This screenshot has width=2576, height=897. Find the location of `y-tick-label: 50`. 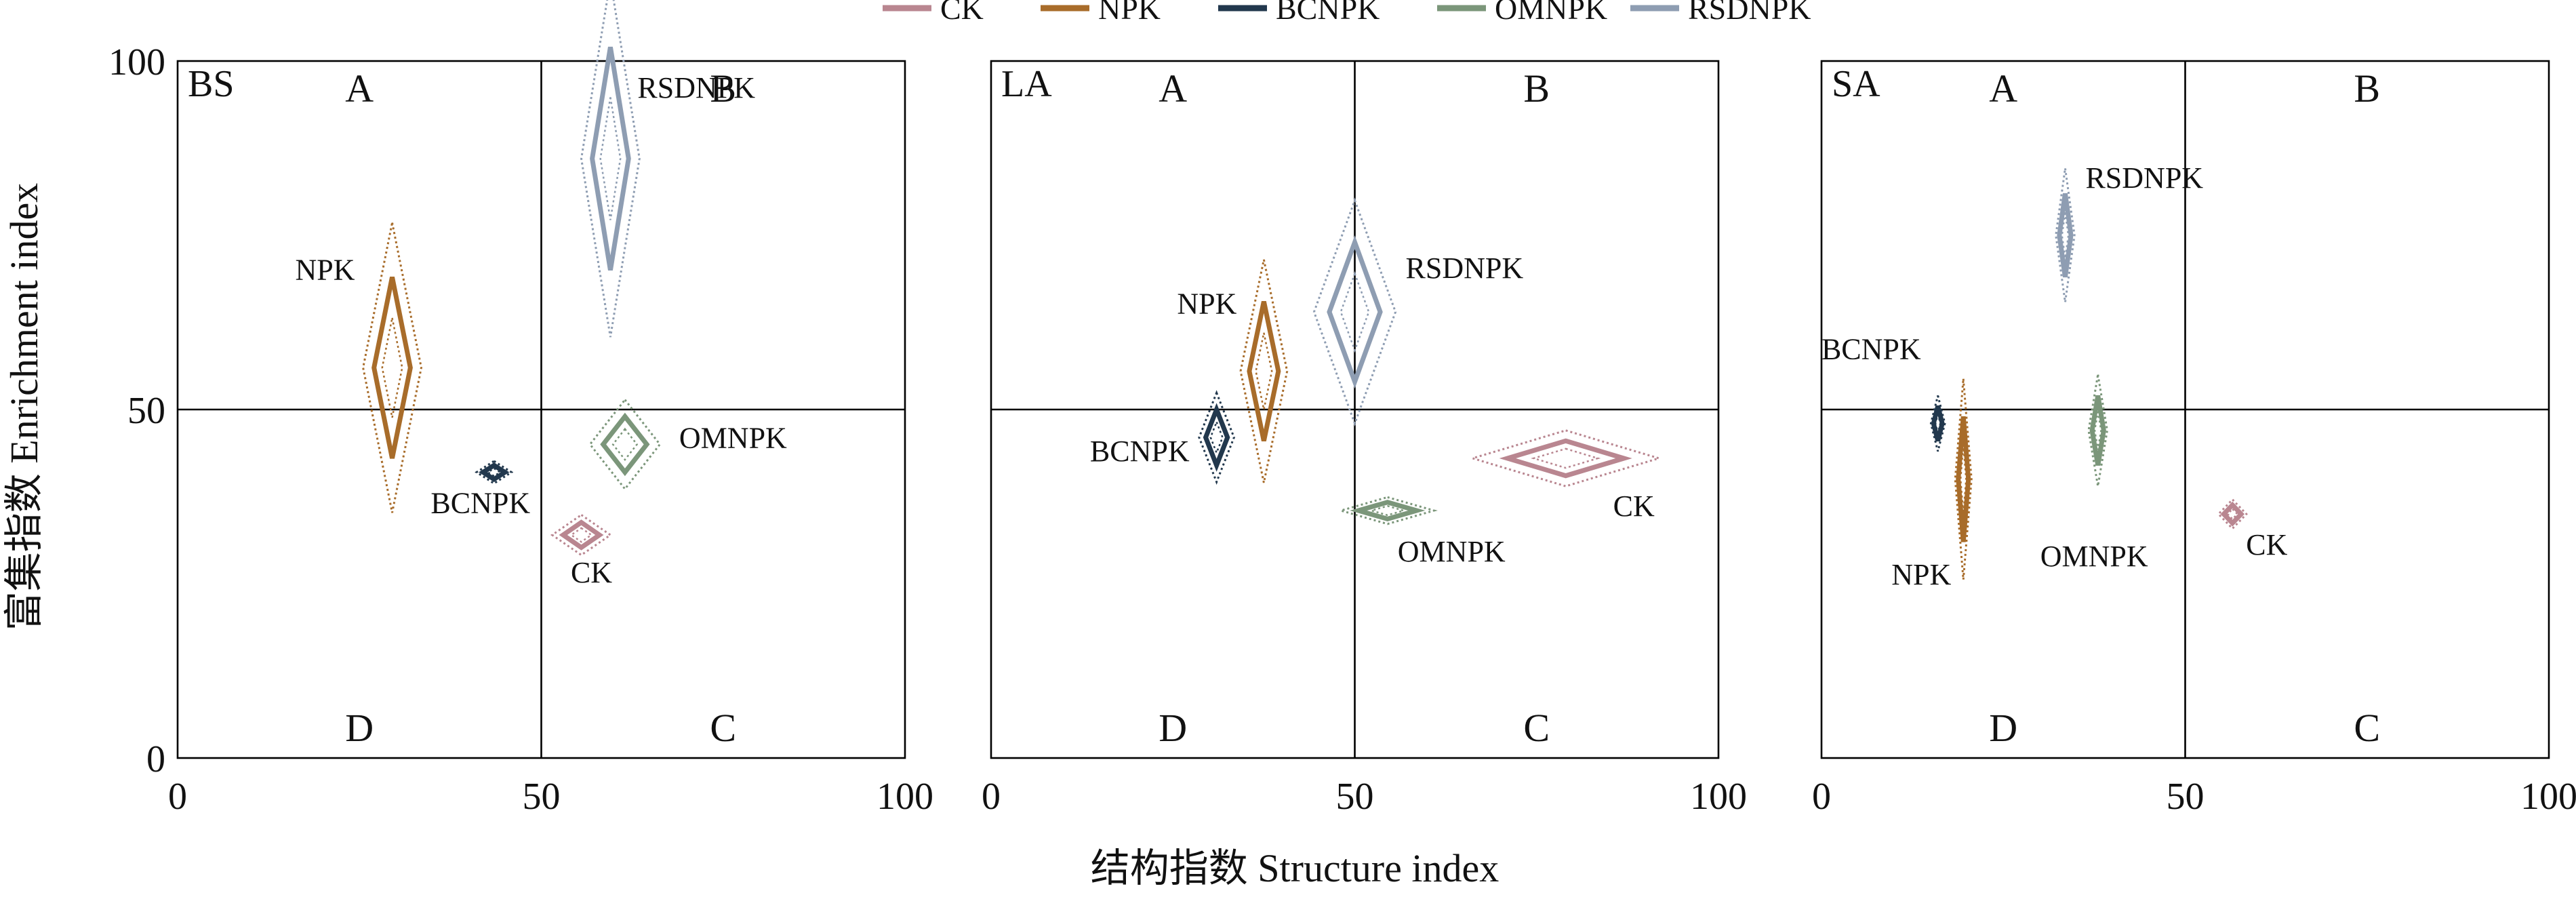

y-tick-label: 50 is located at coordinates (146, 411).